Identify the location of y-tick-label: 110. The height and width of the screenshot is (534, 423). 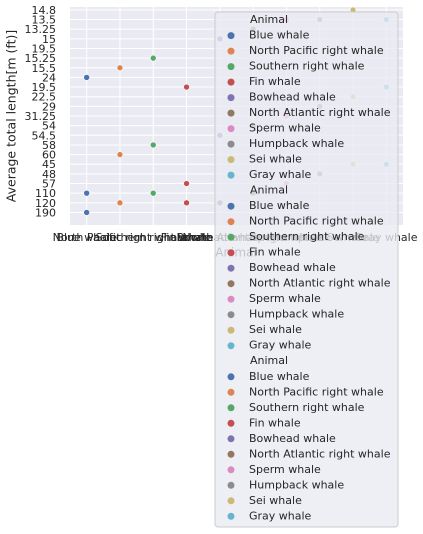
(45, 193).